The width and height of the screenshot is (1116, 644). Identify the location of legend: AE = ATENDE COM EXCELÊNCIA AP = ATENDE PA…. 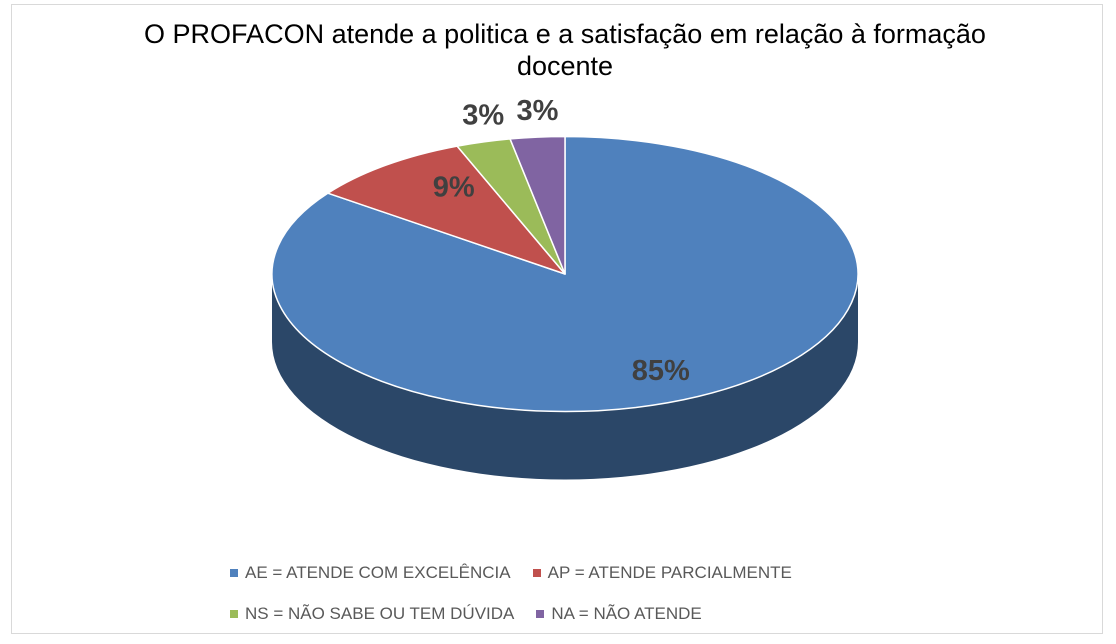
(565, 593).